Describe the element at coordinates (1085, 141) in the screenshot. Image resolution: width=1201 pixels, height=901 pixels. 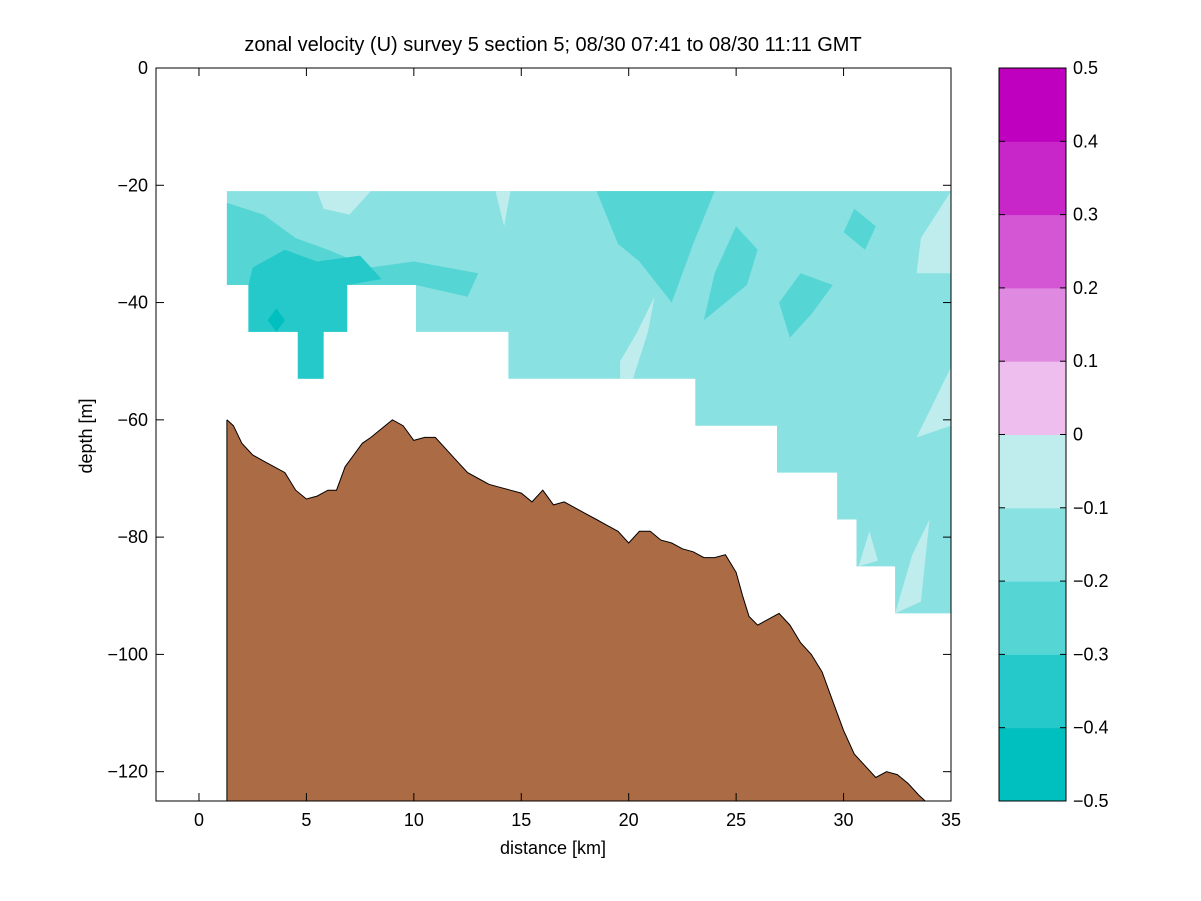
I see `colorbar-tick-label: 0.4` at that location.